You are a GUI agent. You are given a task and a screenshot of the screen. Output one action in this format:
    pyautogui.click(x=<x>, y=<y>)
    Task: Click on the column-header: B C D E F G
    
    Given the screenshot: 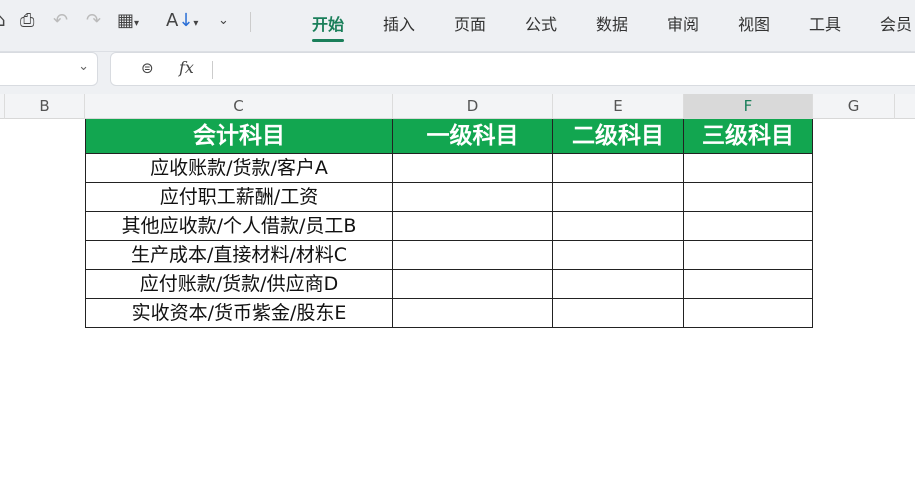 What is the action you would take?
    pyautogui.click(x=457, y=106)
    